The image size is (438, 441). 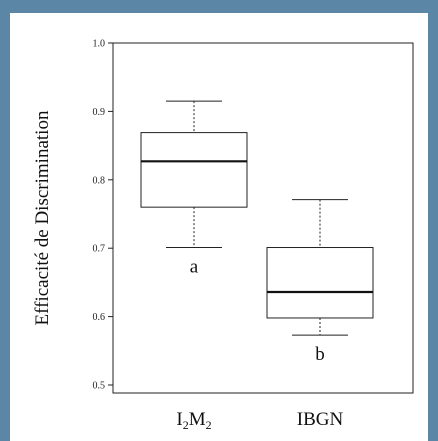 What do you see at coordinates (197, 419) in the screenshot?
I see `x-label-0-label2: M` at bounding box center [197, 419].